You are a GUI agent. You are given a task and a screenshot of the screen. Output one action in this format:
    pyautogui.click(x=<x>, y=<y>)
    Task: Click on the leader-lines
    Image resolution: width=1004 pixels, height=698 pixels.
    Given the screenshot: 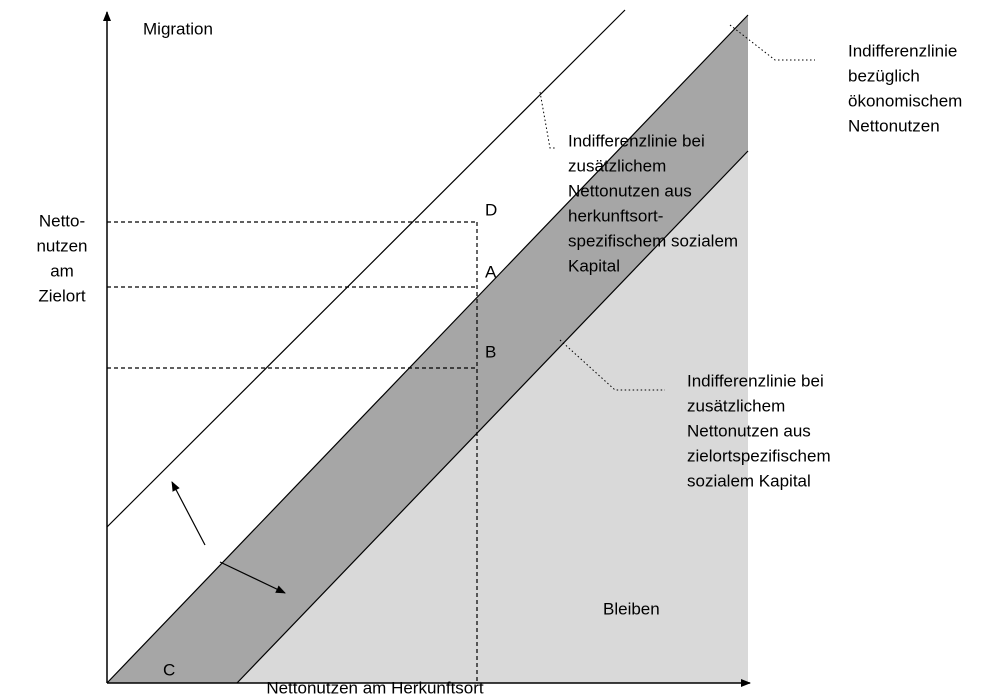 What is the action you would take?
    pyautogui.click(x=677, y=207)
    